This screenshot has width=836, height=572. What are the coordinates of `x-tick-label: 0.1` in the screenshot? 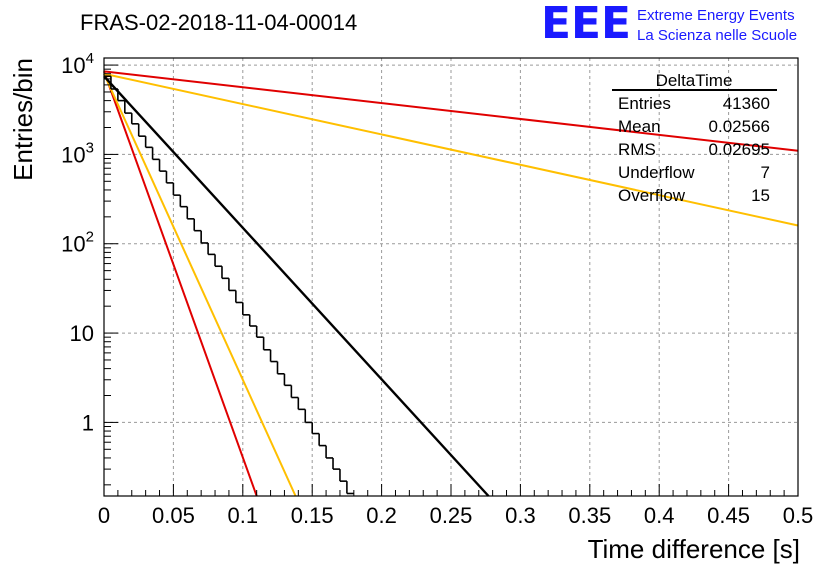 It's located at (243, 515).